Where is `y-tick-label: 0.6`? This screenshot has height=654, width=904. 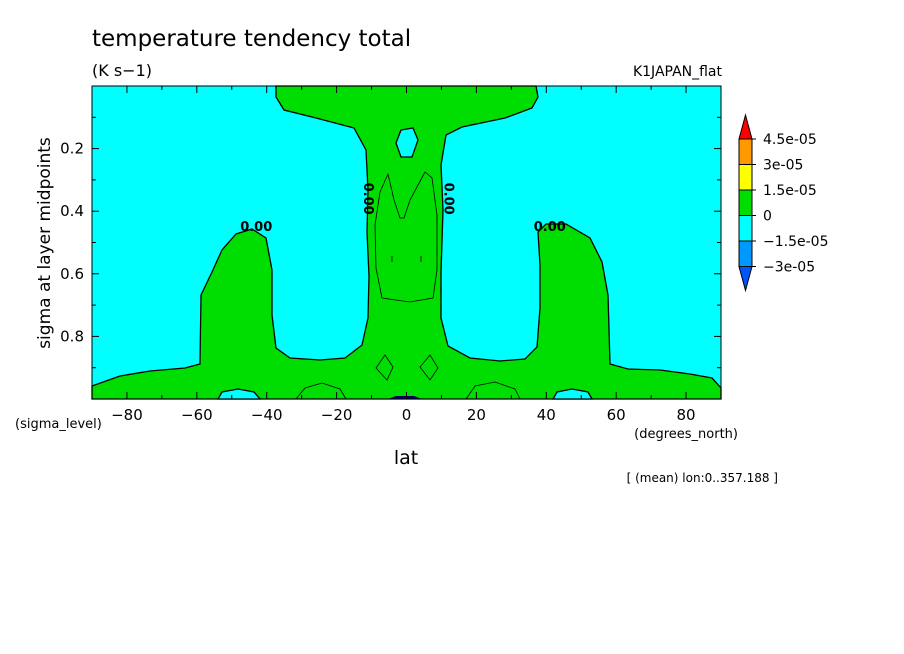 y-tick-label: 0.6 is located at coordinates (72, 274).